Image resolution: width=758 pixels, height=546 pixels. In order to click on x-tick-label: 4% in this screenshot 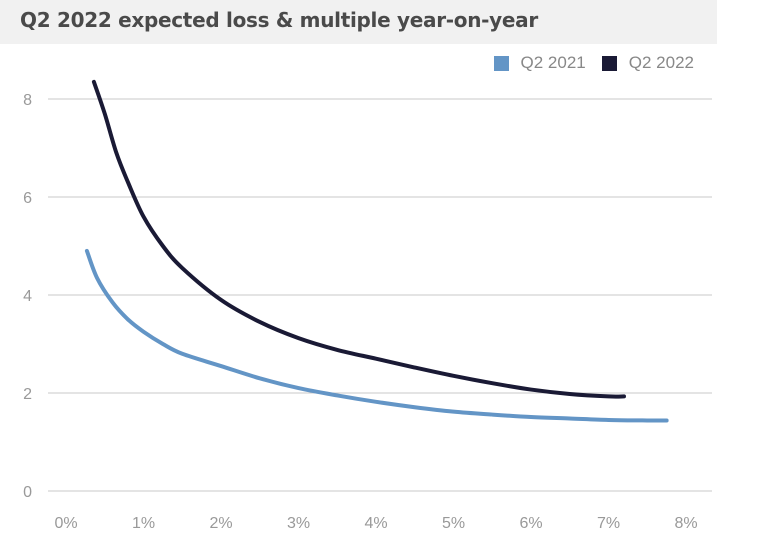, I will do `click(375, 523)`.